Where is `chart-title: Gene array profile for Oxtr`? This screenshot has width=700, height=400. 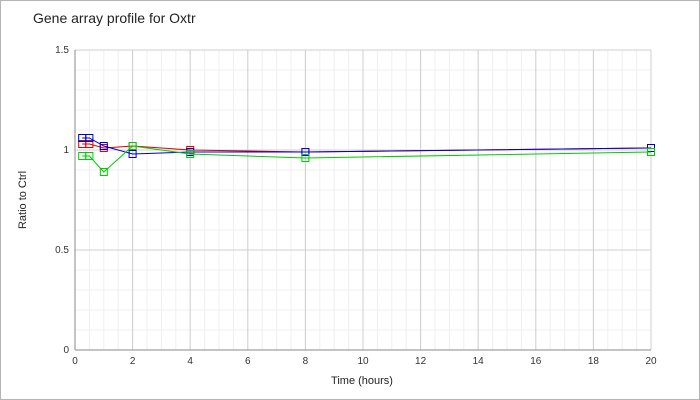 chart-title: Gene array profile for Oxtr is located at coordinates (114, 18).